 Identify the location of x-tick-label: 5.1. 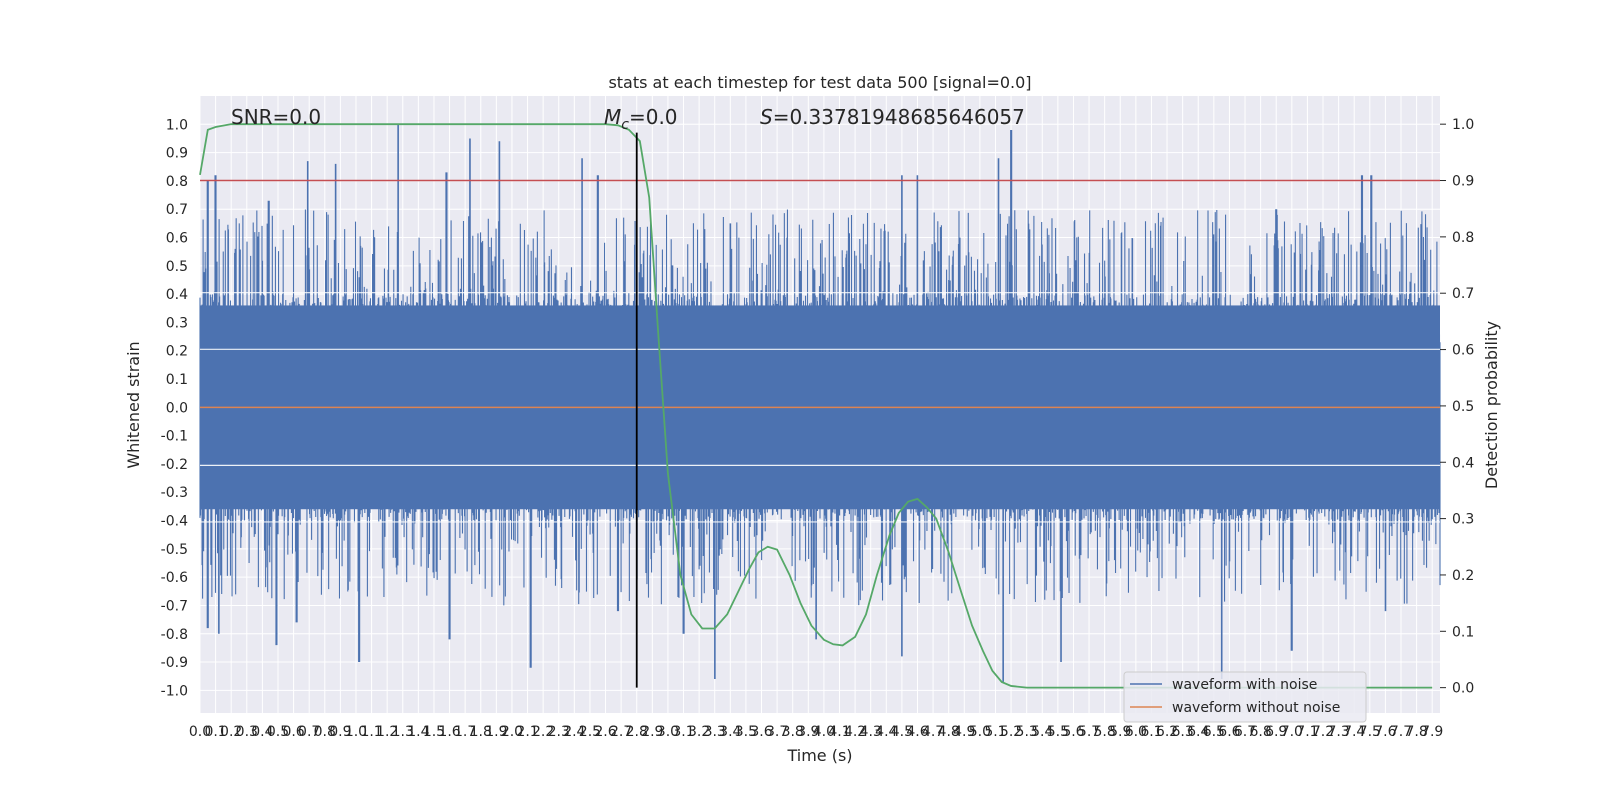
(995, 732).